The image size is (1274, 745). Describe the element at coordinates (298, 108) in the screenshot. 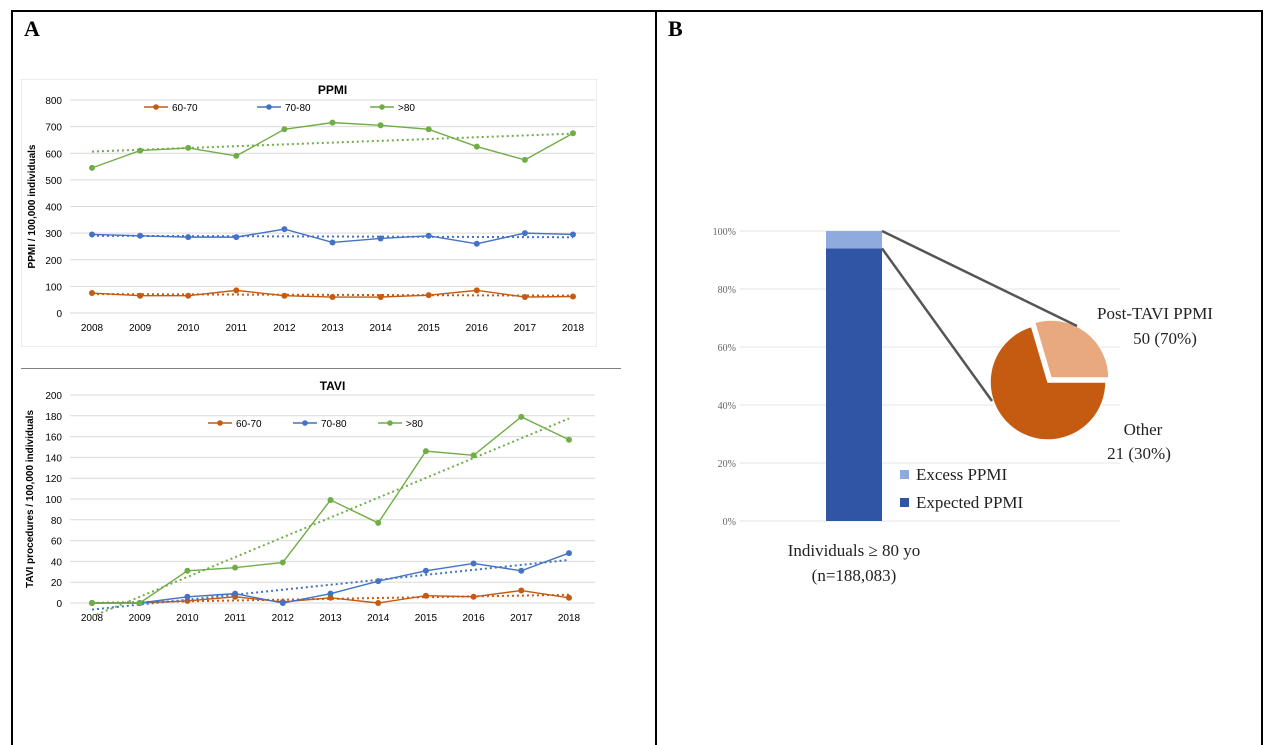

I see `ppmi-legend-label: 70-80` at that location.